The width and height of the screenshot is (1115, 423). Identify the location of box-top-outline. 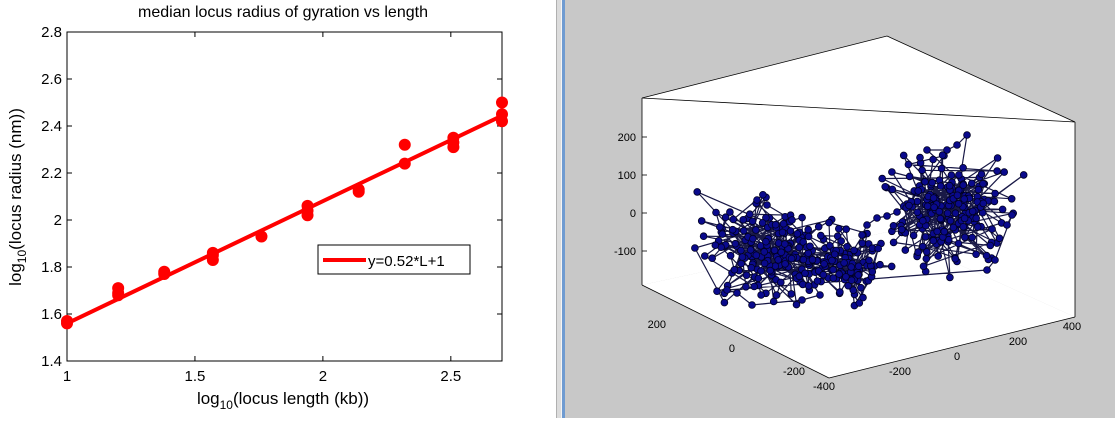
(858, 79).